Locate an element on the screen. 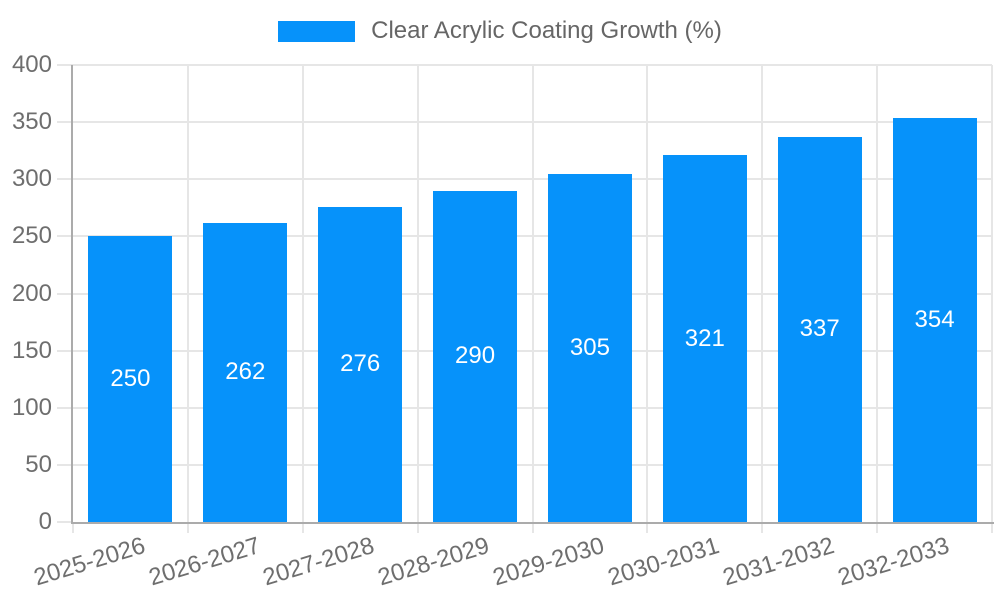  x-axis-tick-label: 2027-2028 is located at coordinates (319, 562).